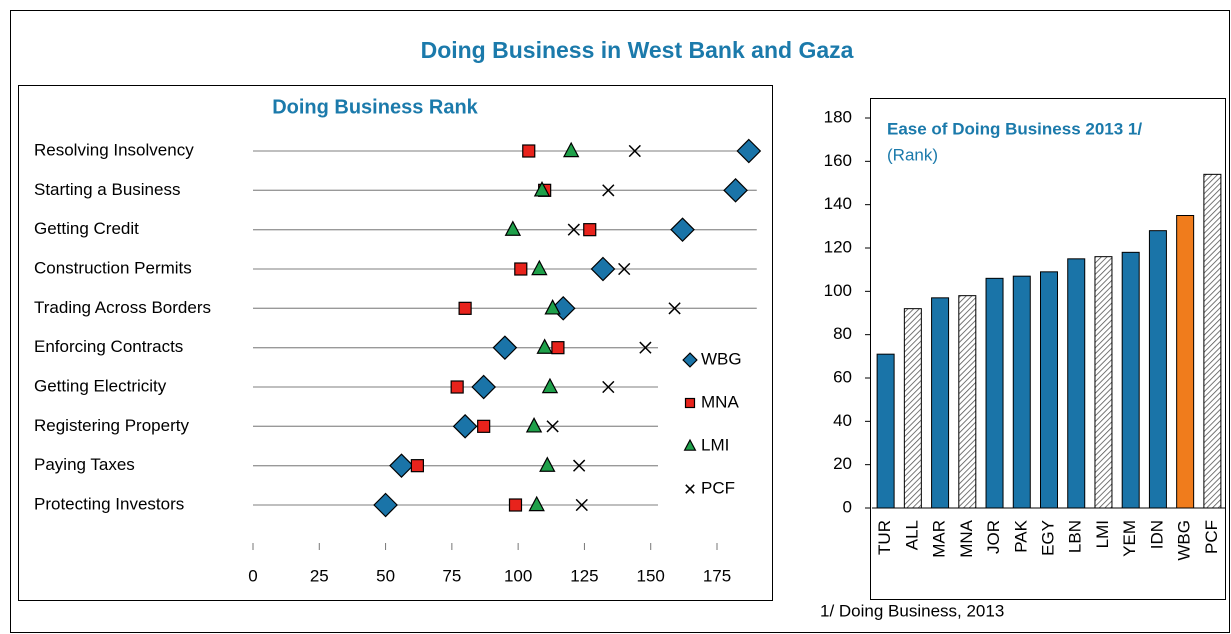 The width and height of the screenshot is (1231, 634). Describe the element at coordinates (838, 203) in the screenshot. I see `y-tick-label: 140` at that location.